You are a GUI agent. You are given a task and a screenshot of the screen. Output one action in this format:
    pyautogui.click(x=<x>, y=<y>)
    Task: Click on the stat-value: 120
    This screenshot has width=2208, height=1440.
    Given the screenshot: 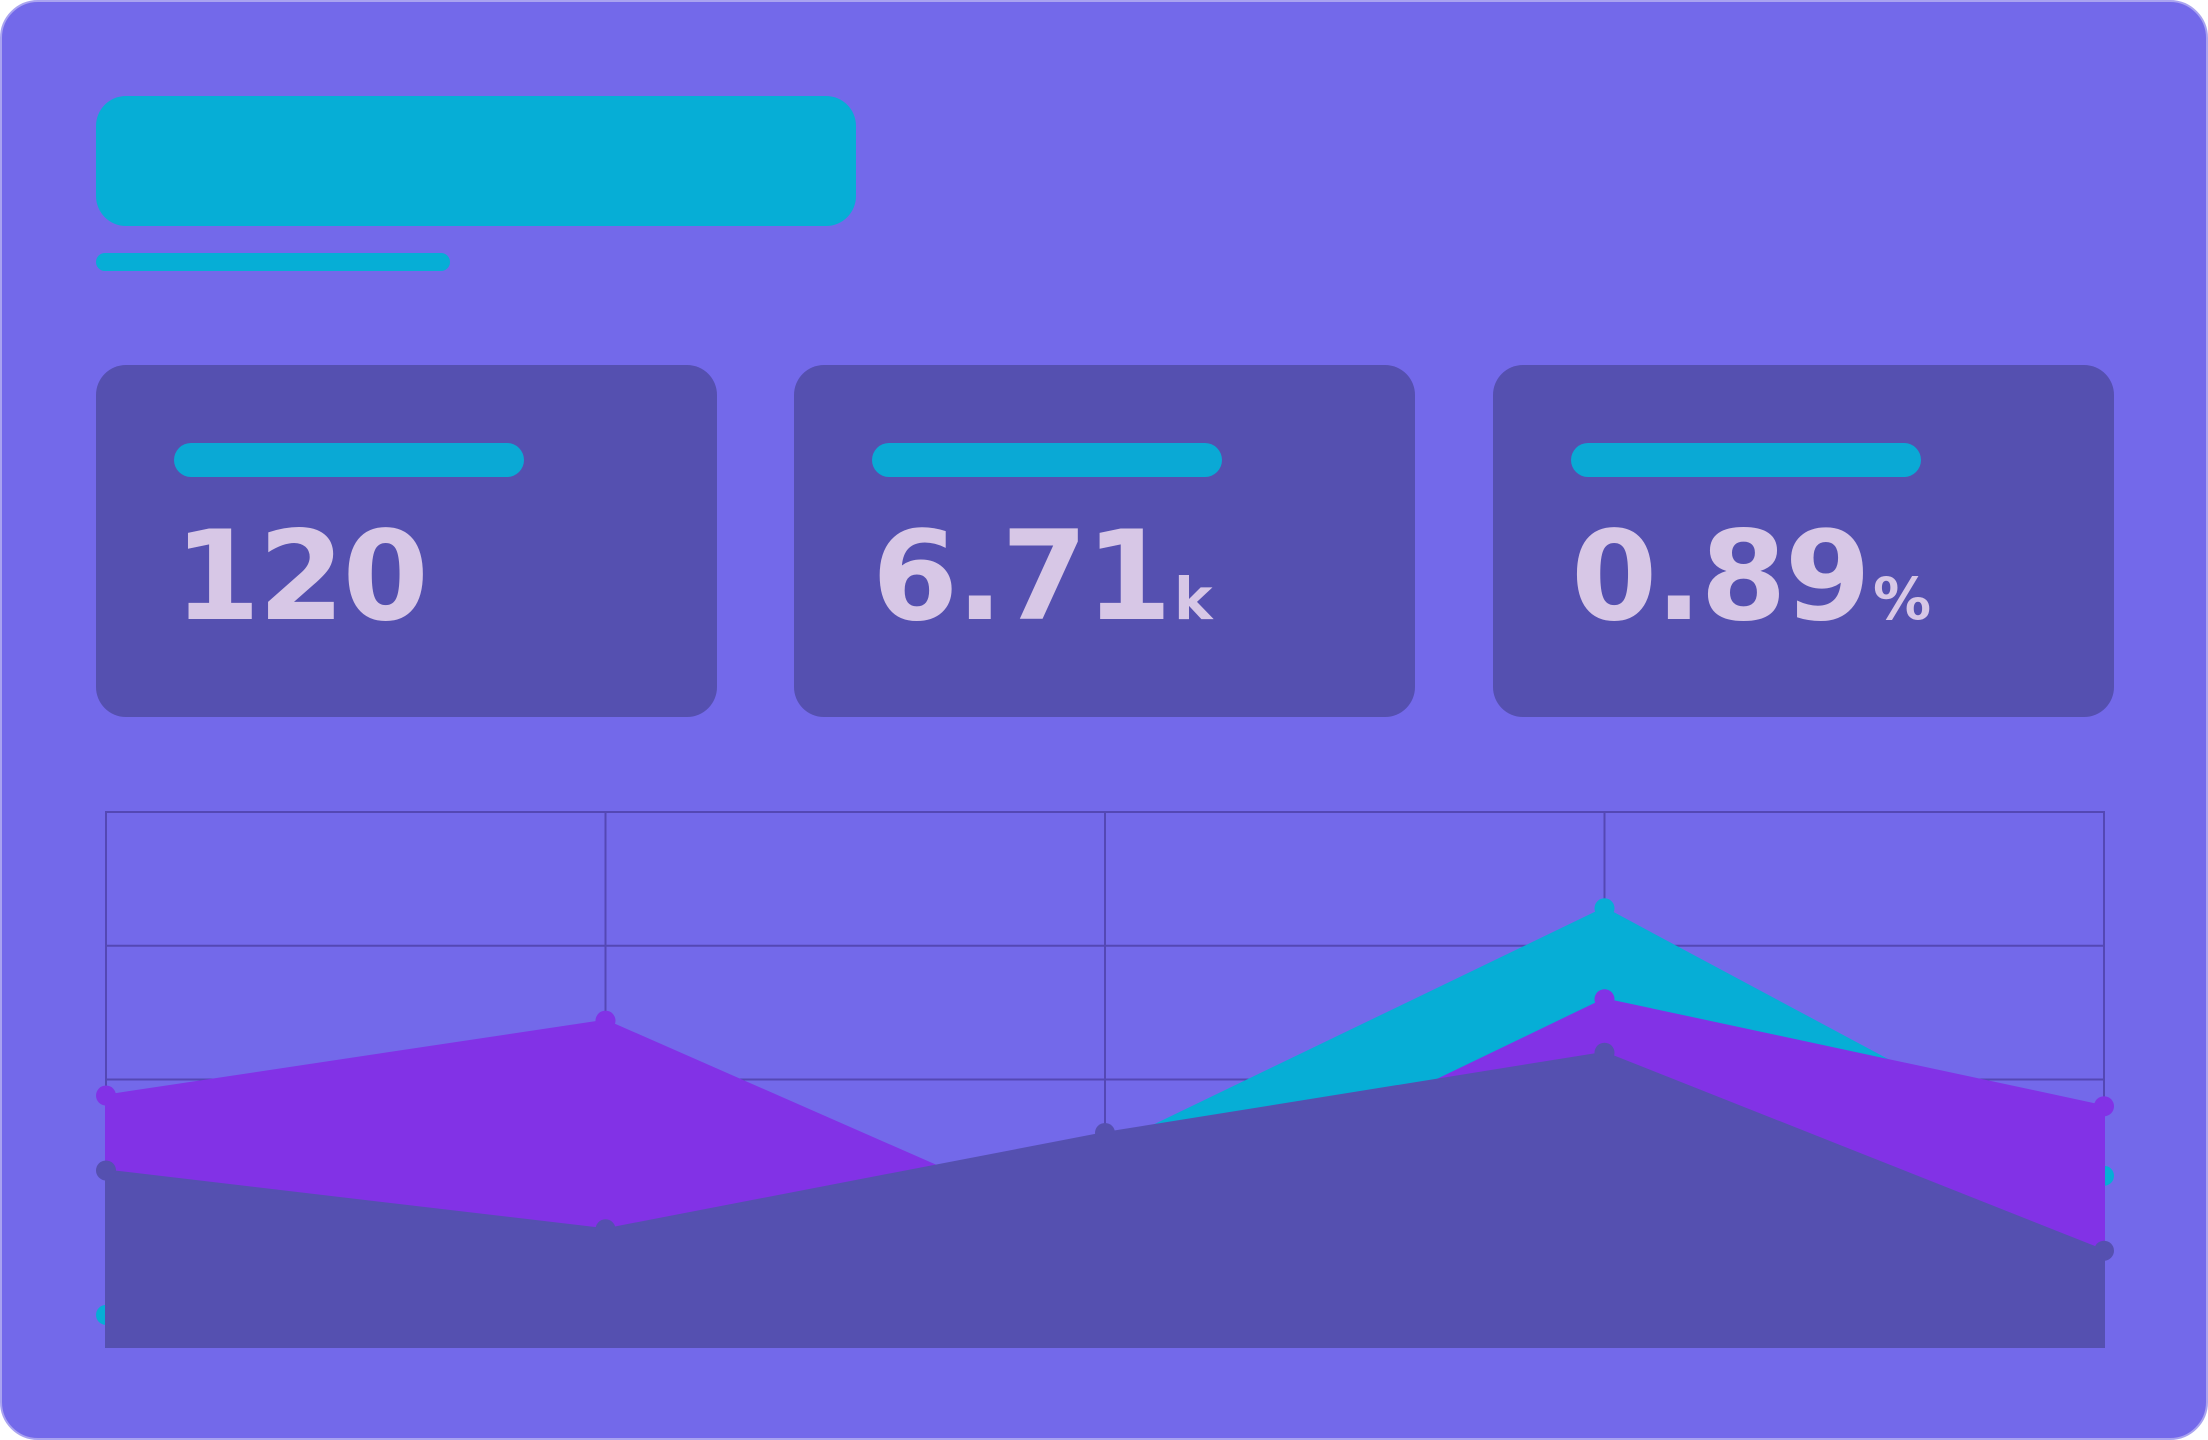 What is the action you would take?
    pyautogui.click(x=302, y=577)
    